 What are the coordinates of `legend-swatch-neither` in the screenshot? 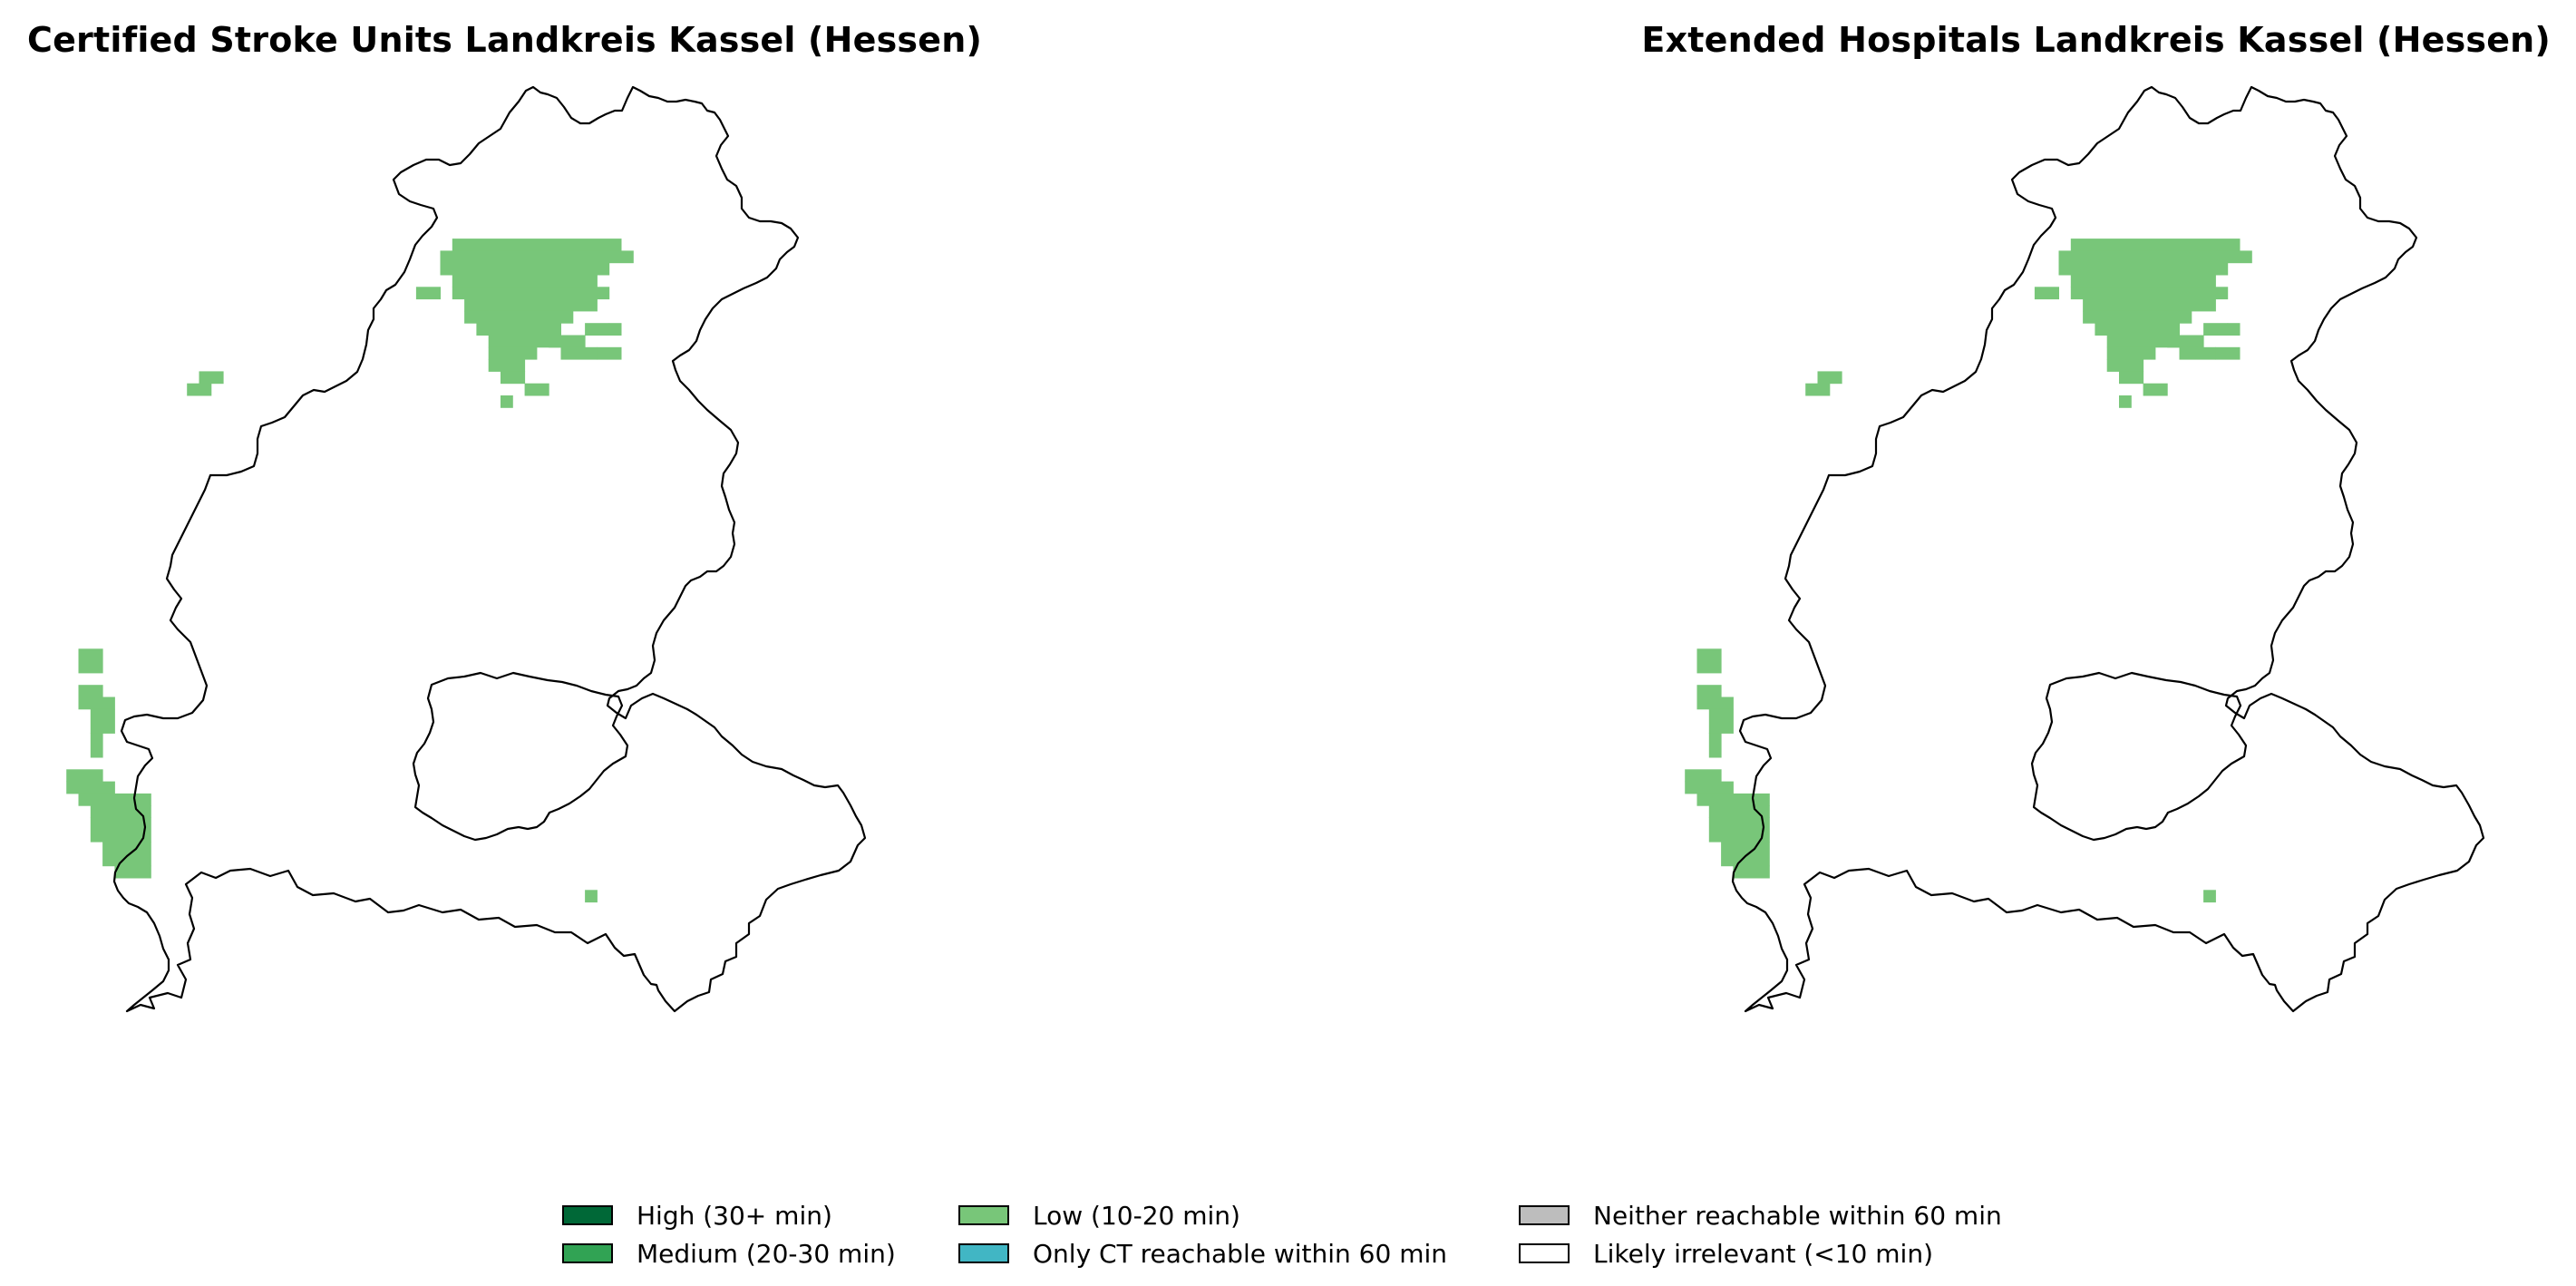 It's located at (1544, 1215).